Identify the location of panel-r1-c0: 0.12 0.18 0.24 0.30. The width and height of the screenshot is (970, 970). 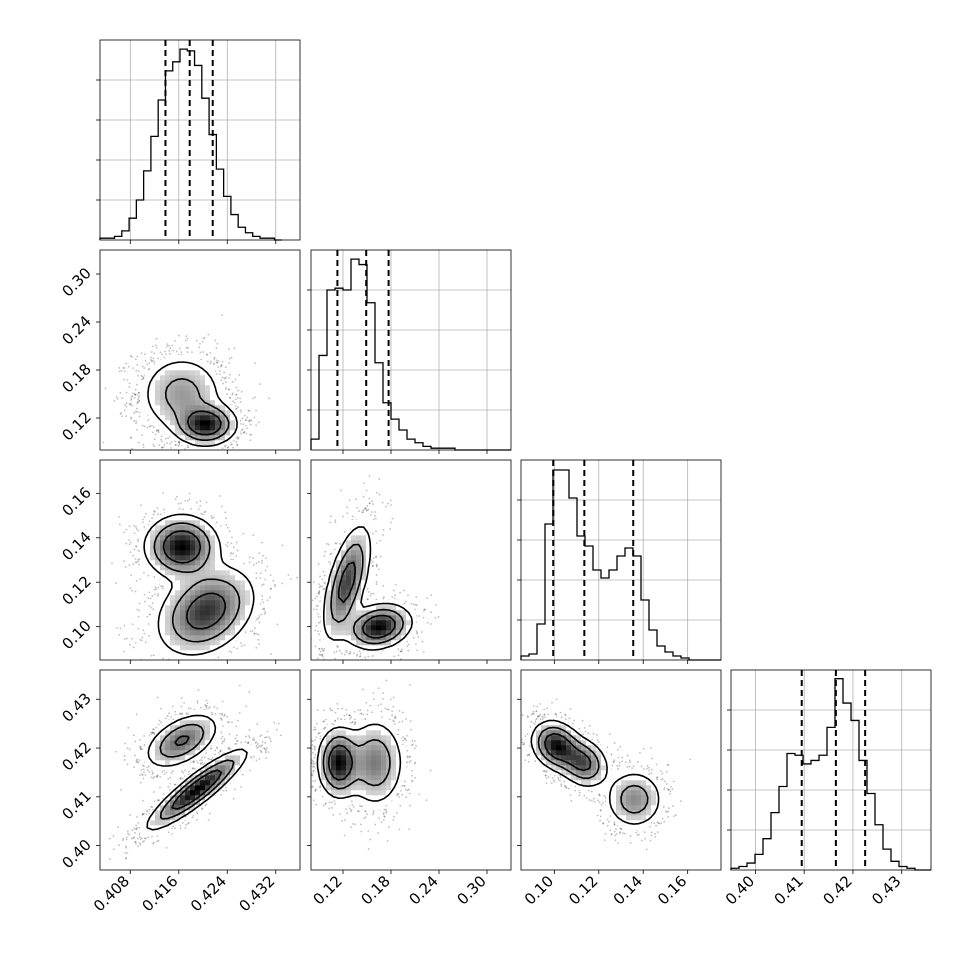
(179, 351).